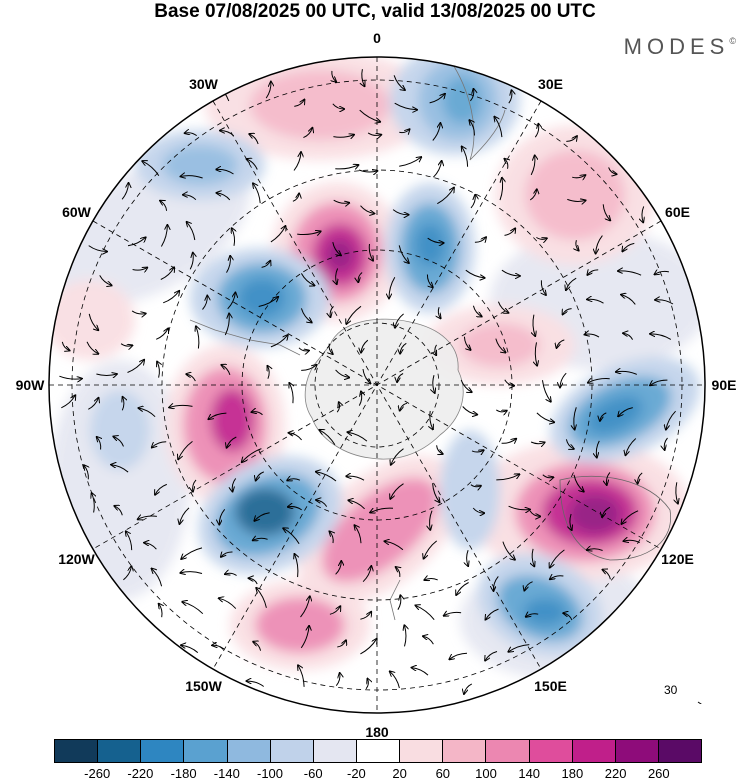  What do you see at coordinates (671, 690) in the screenshot?
I see `reference-vector-label: 30` at bounding box center [671, 690].